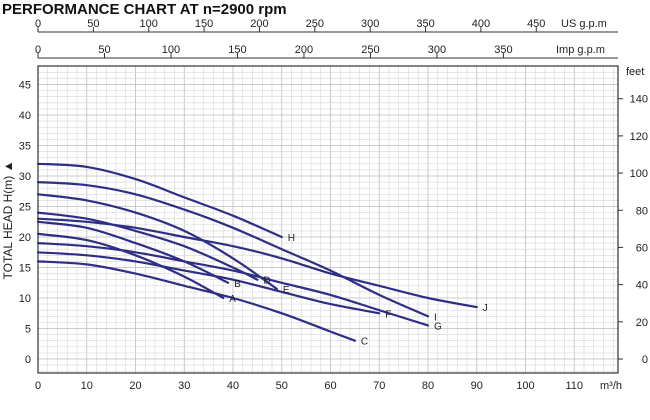 This screenshot has height=420, width=650. I want to click on us-gpm-tick-label: 450, so click(536, 24).